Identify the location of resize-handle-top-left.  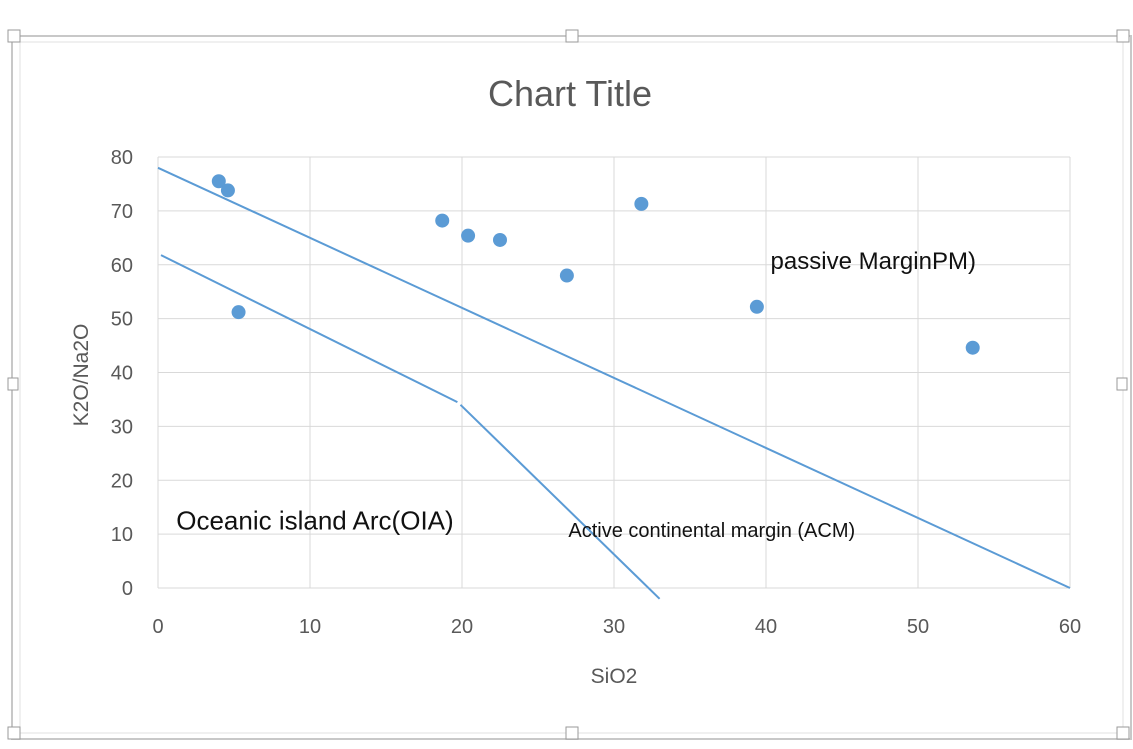
(14, 36).